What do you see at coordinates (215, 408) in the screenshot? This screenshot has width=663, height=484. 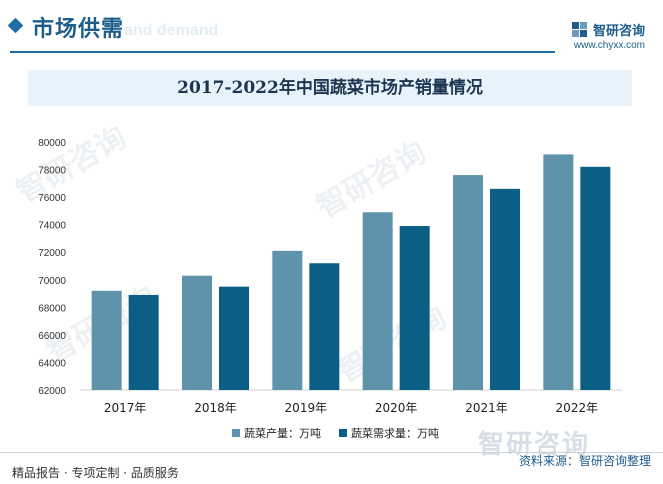 I see `x-tick-label: 2018年` at bounding box center [215, 408].